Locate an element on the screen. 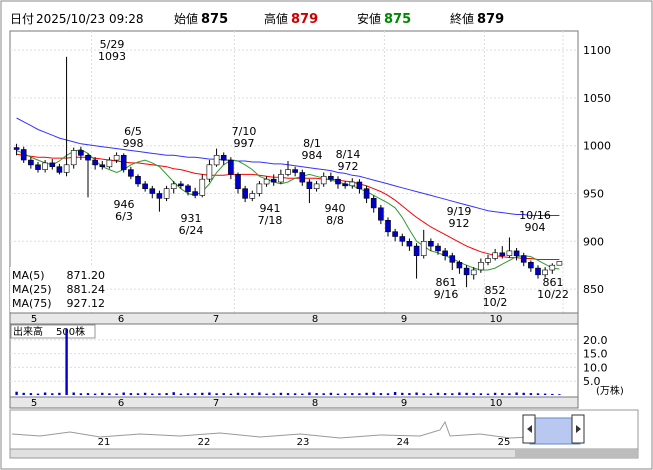 The image size is (653, 470). horizontal-scrollbar is located at coordinates (324, 453).